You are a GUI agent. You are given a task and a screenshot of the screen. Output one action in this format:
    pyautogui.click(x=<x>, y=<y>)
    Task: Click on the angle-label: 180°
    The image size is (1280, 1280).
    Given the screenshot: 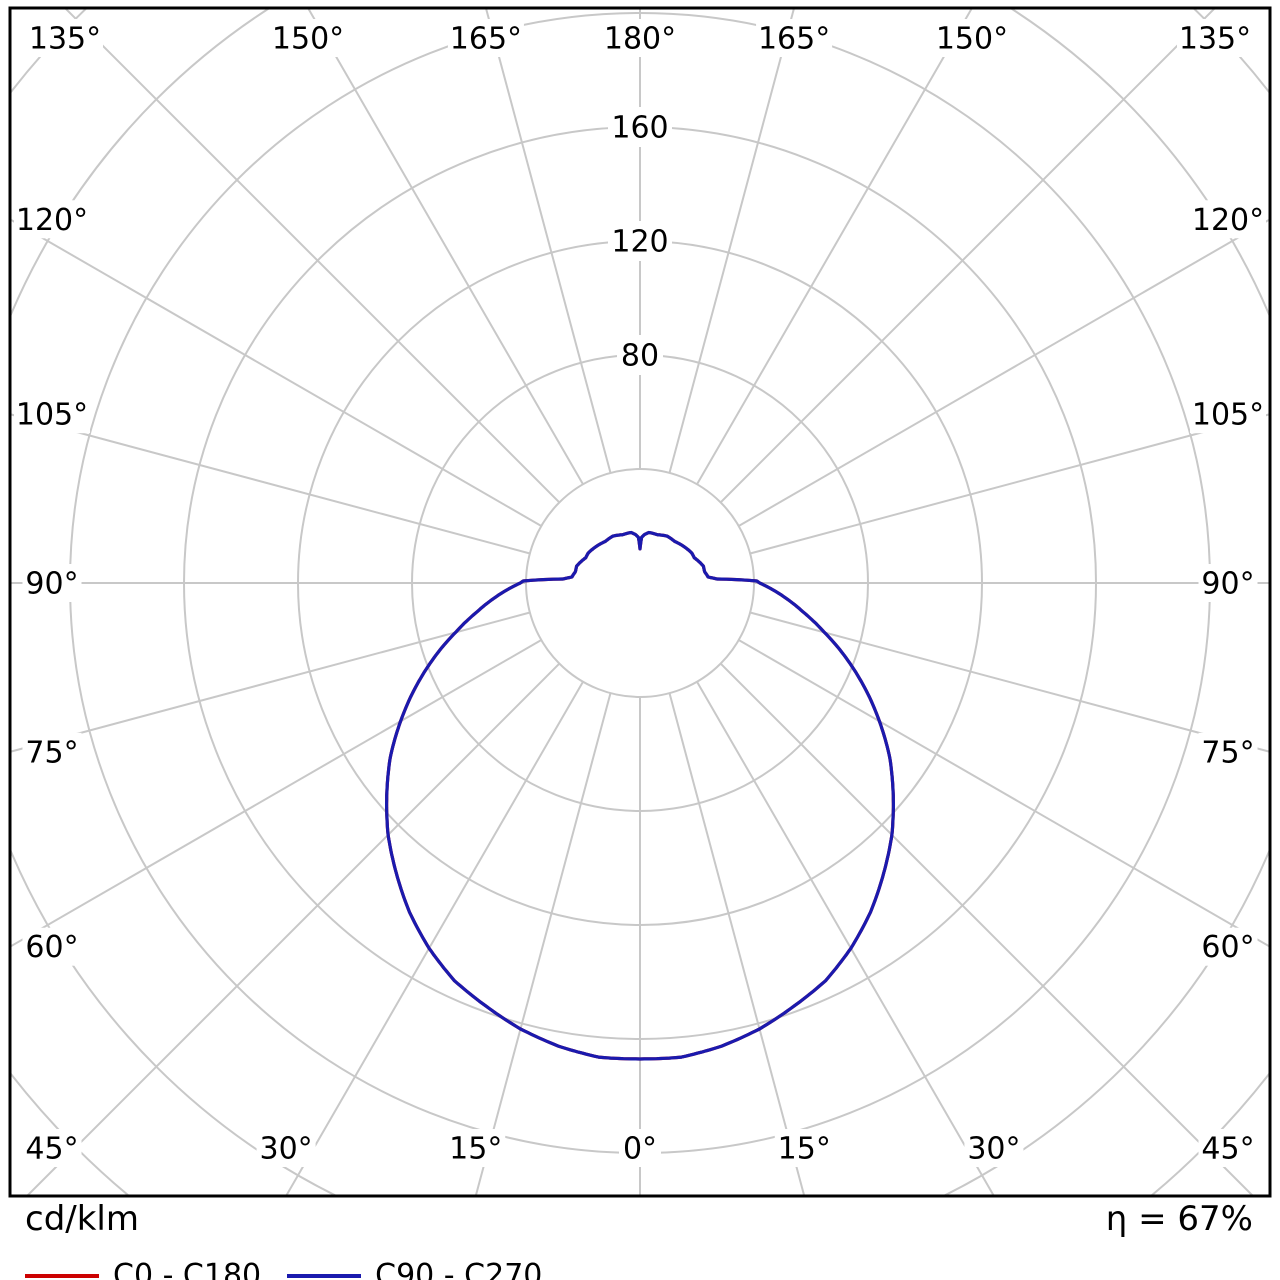 What is the action you would take?
    pyautogui.click(x=640, y=39)
    